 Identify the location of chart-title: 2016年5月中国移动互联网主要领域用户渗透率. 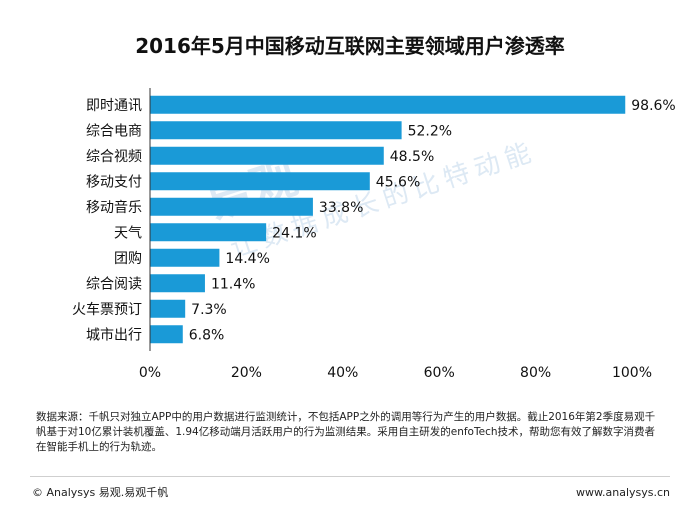
(350, 46).